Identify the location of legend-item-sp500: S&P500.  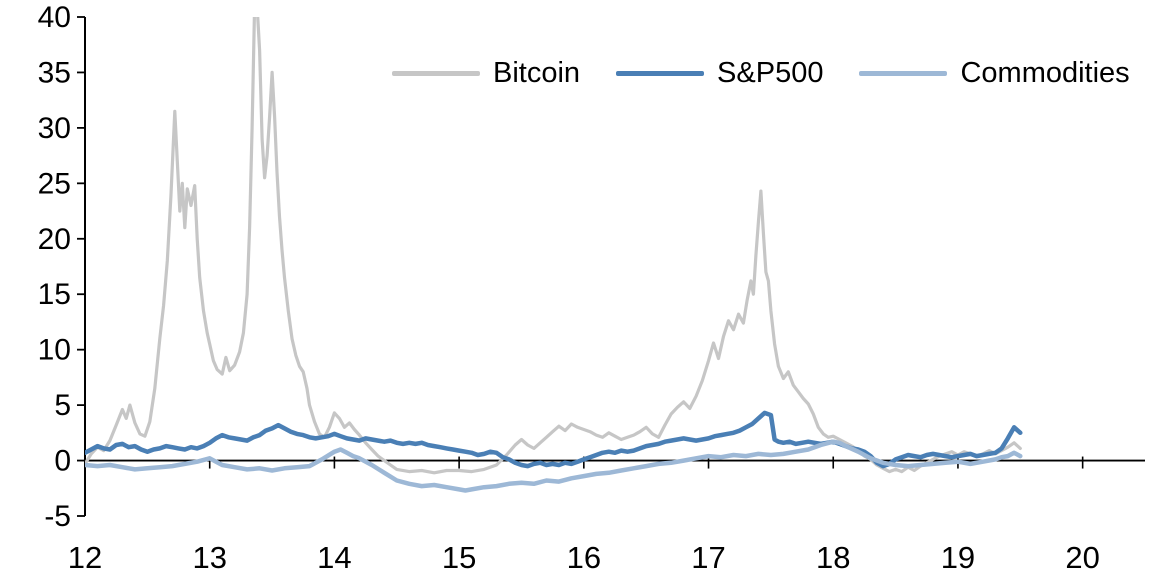
(719, 73).